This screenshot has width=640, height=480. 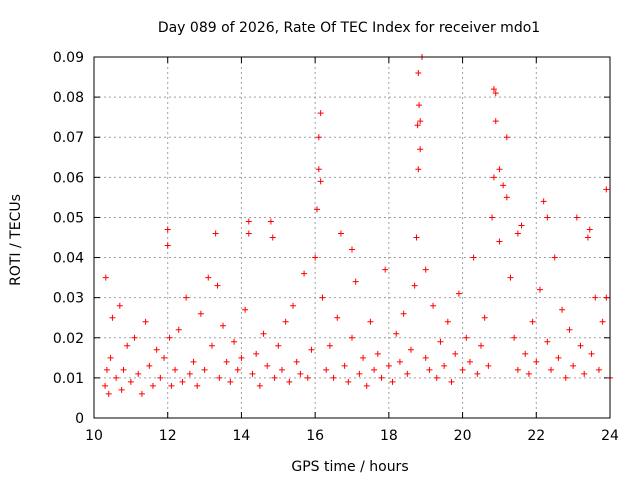 I want to click on x-tick-label: 22, so click(x=536, y=436).